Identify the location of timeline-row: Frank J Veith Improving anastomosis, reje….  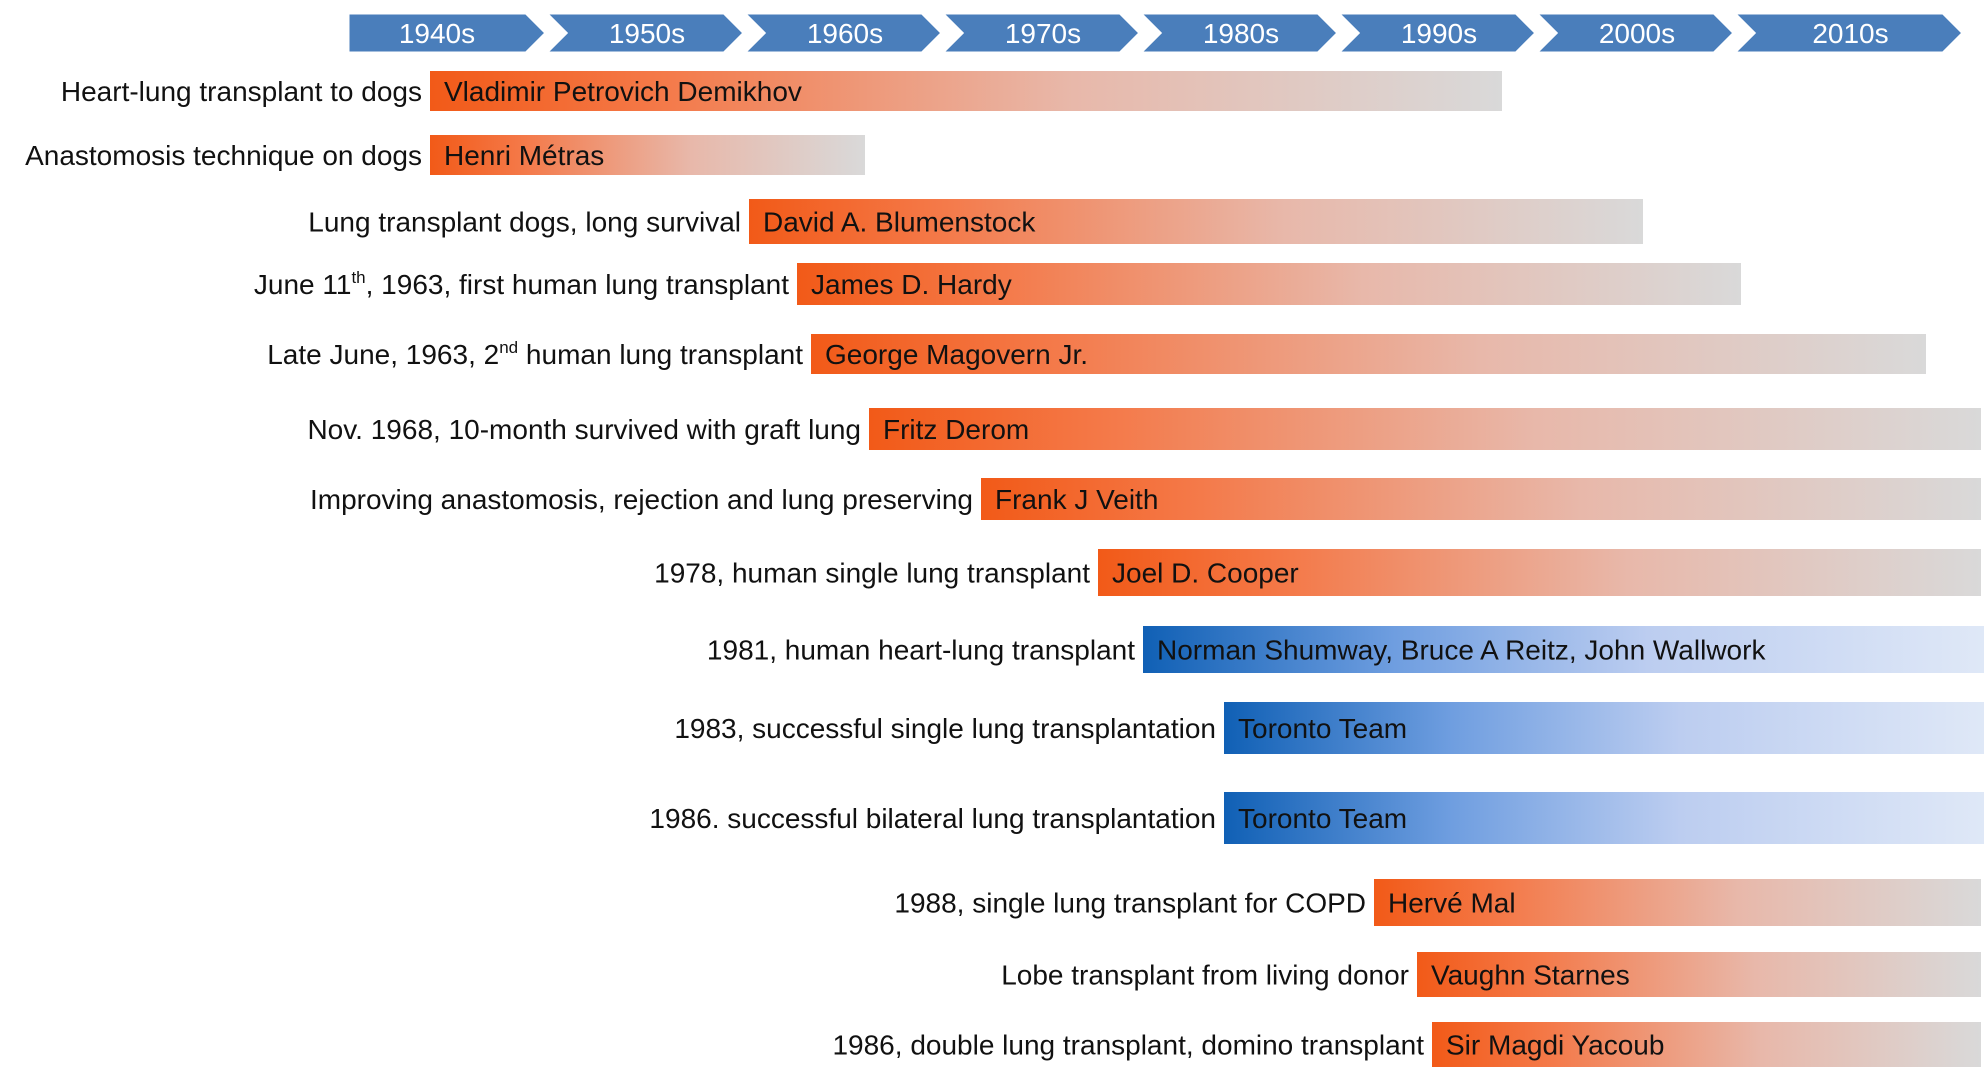
(1145, 499).